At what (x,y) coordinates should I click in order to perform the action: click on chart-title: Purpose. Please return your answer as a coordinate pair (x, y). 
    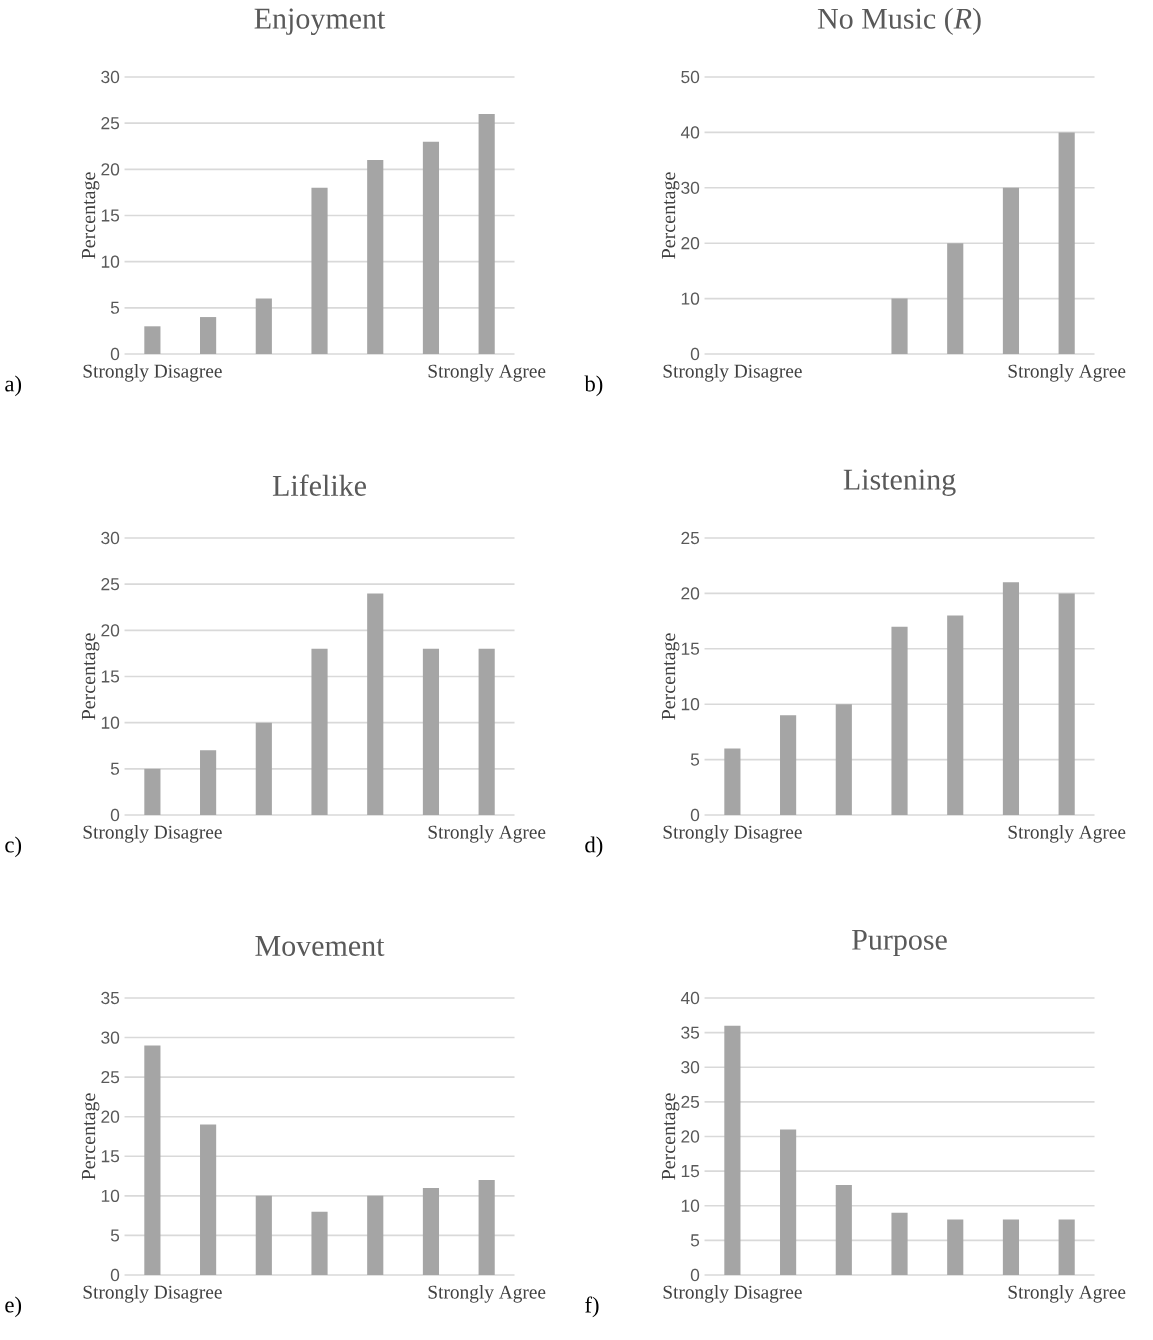
    Looking at the image, I should click on (900, 942).